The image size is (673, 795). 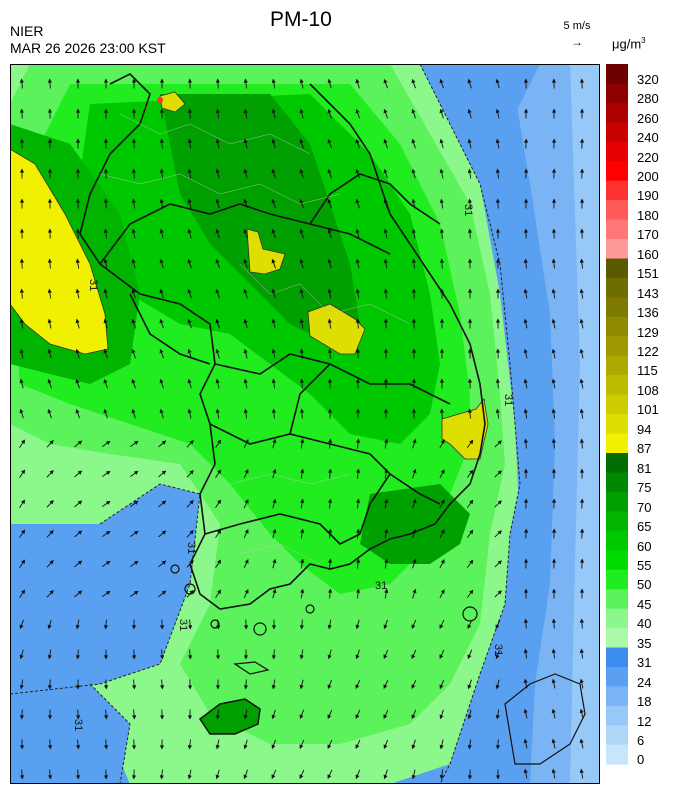 I want to click on legend-level-label: 260, so click(x=648, y=118).